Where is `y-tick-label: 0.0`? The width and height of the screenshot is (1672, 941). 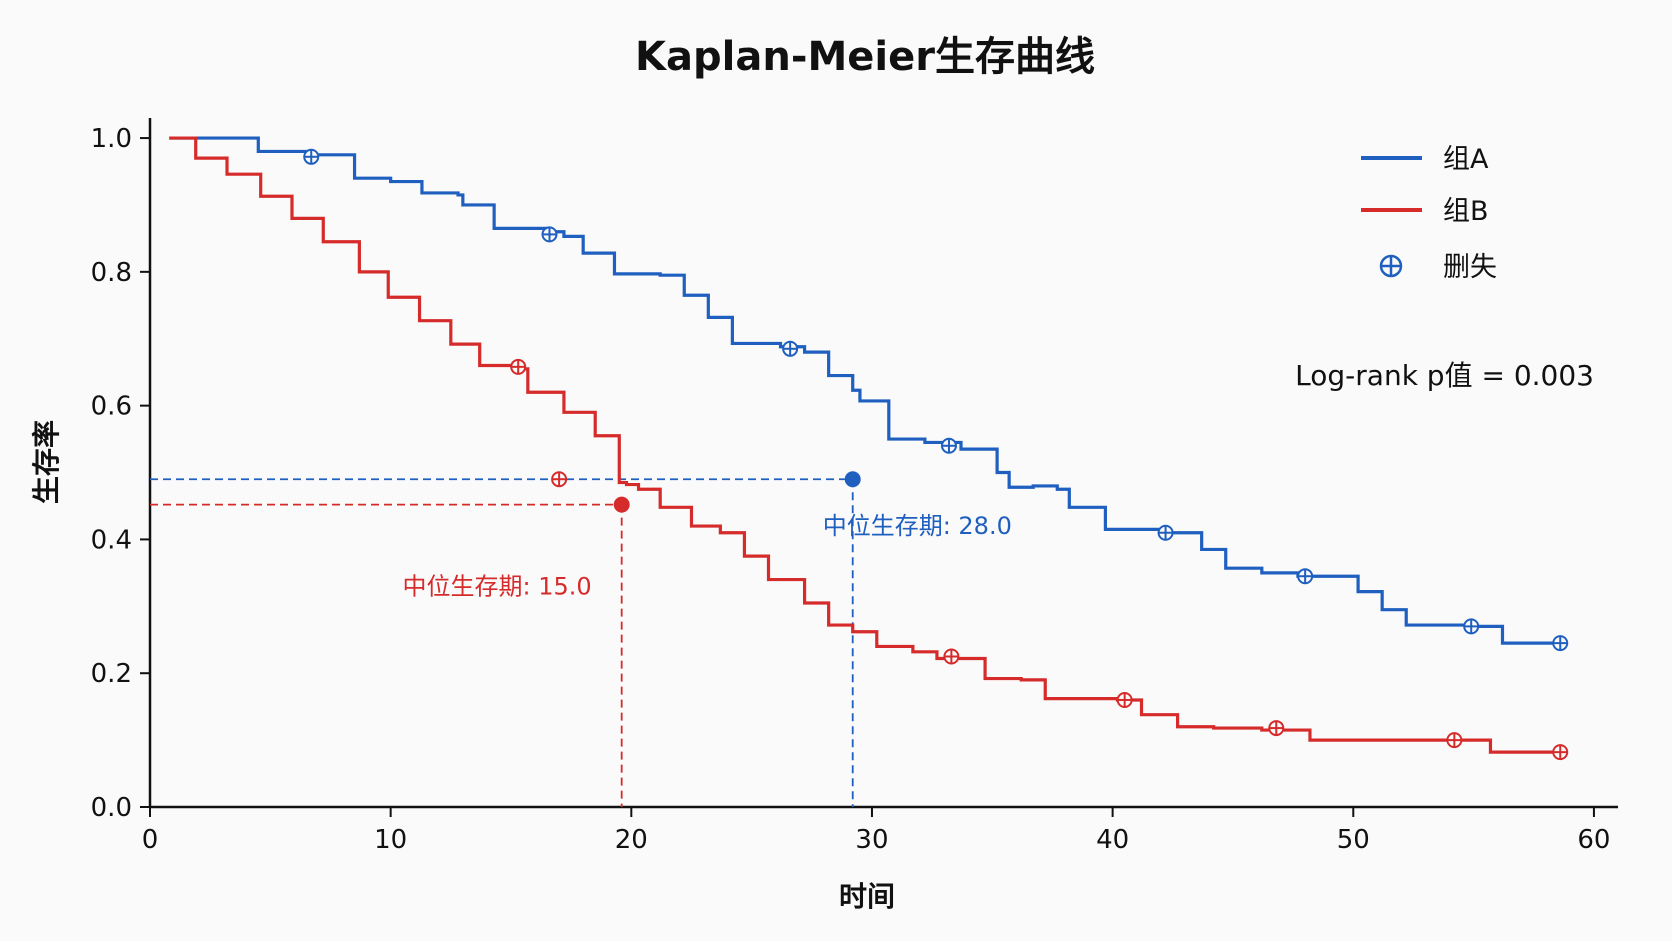 y-tick-label: 0.0 is located at coordinates (111, 808).